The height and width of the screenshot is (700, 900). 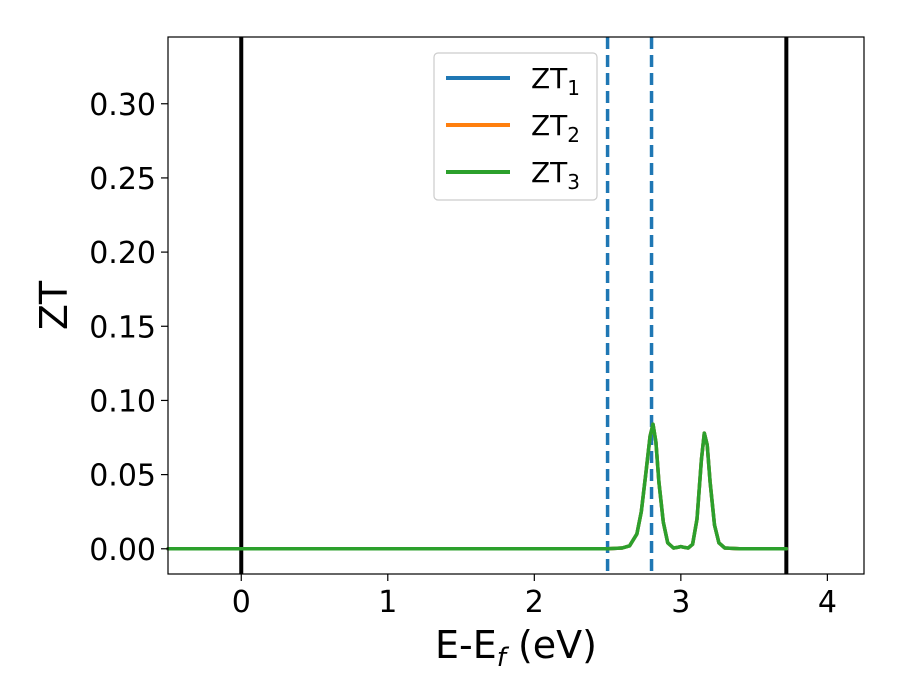 What do you see at coordinates (122, 550) in the screenshot?
I see `y-tick-label: 0.00` at bounding box center [122, 550].